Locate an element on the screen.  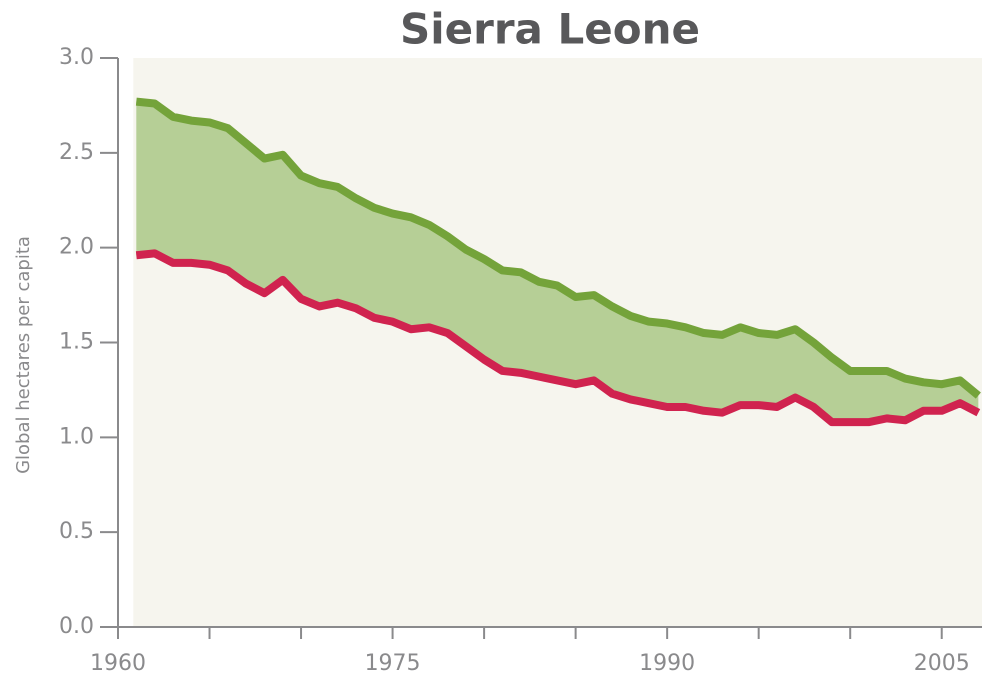
y-tick-label: 1.0 is located at coordinates (76, 436).